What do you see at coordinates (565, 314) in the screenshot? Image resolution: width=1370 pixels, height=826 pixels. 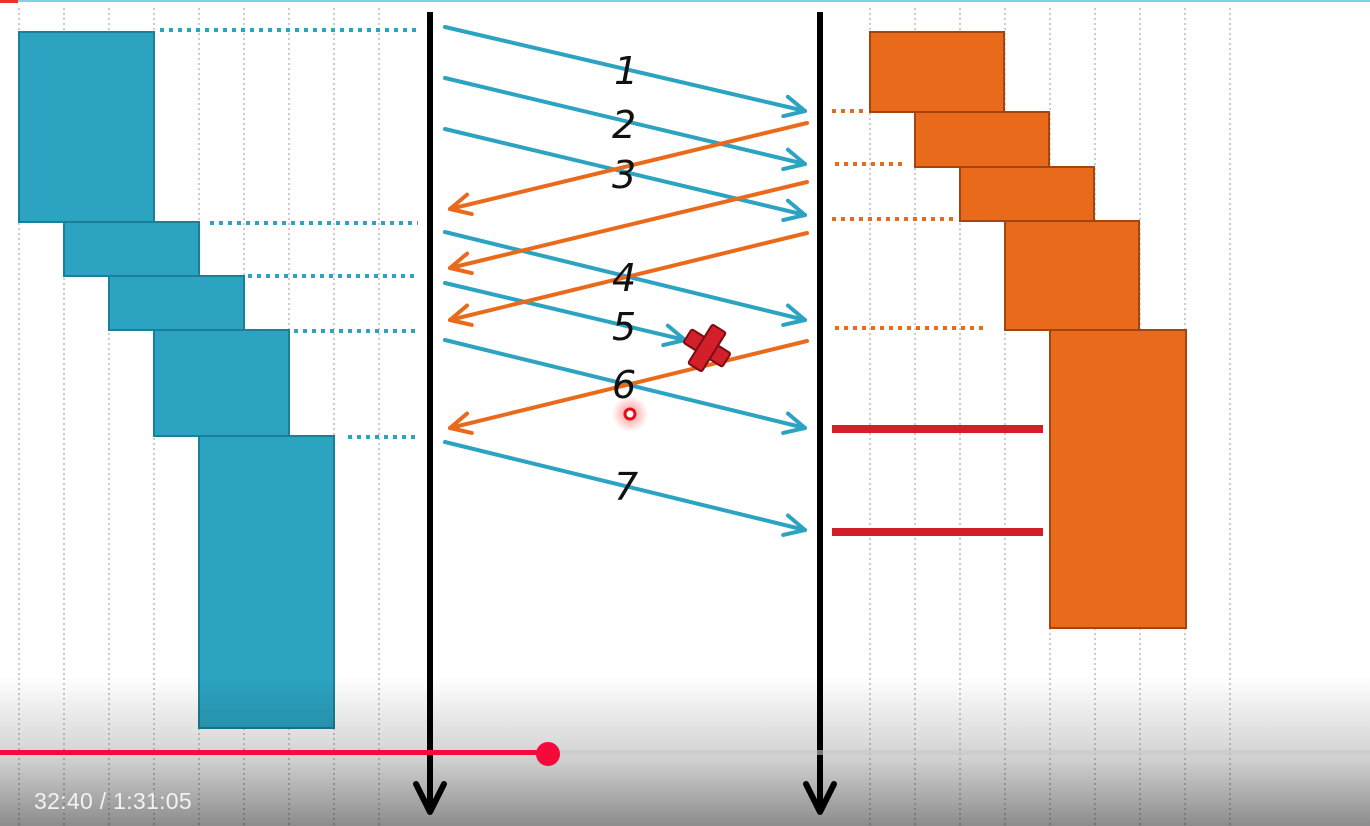 I see `packet-arrow-5-lost` at bounding box center [565, 314].